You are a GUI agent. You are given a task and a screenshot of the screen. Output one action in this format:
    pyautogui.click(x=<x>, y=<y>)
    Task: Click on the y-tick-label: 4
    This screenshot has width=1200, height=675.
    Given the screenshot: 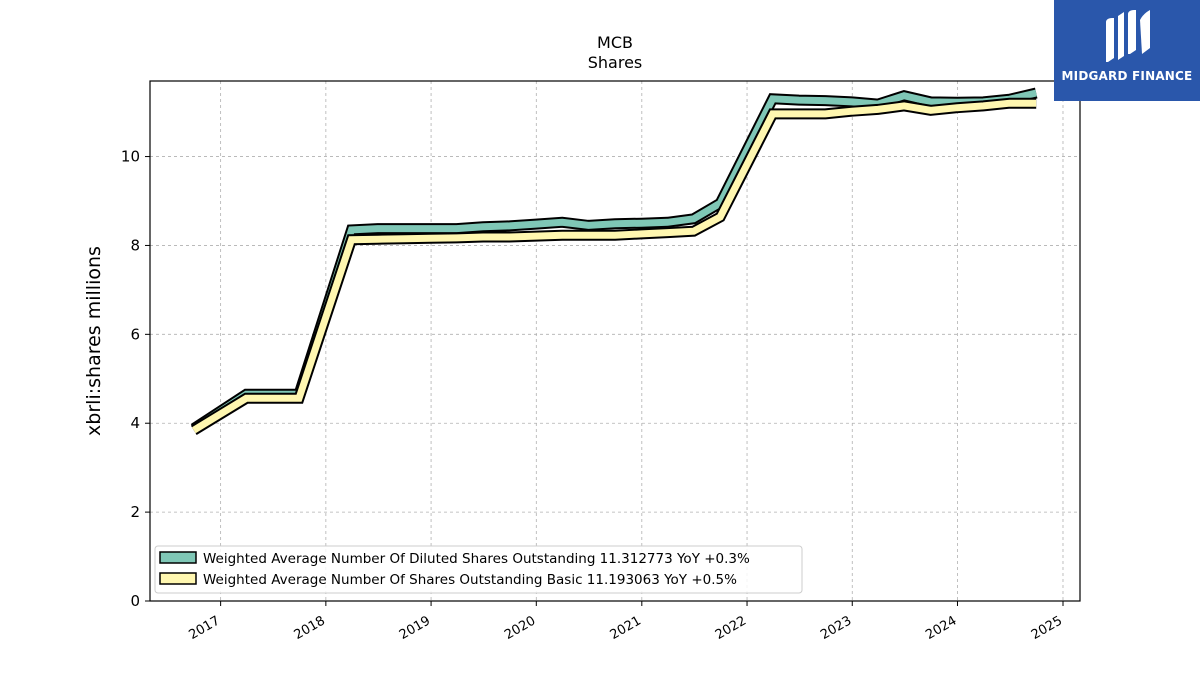 What is the action you would take?
    pyautogui.click(x=135, y=423)
    